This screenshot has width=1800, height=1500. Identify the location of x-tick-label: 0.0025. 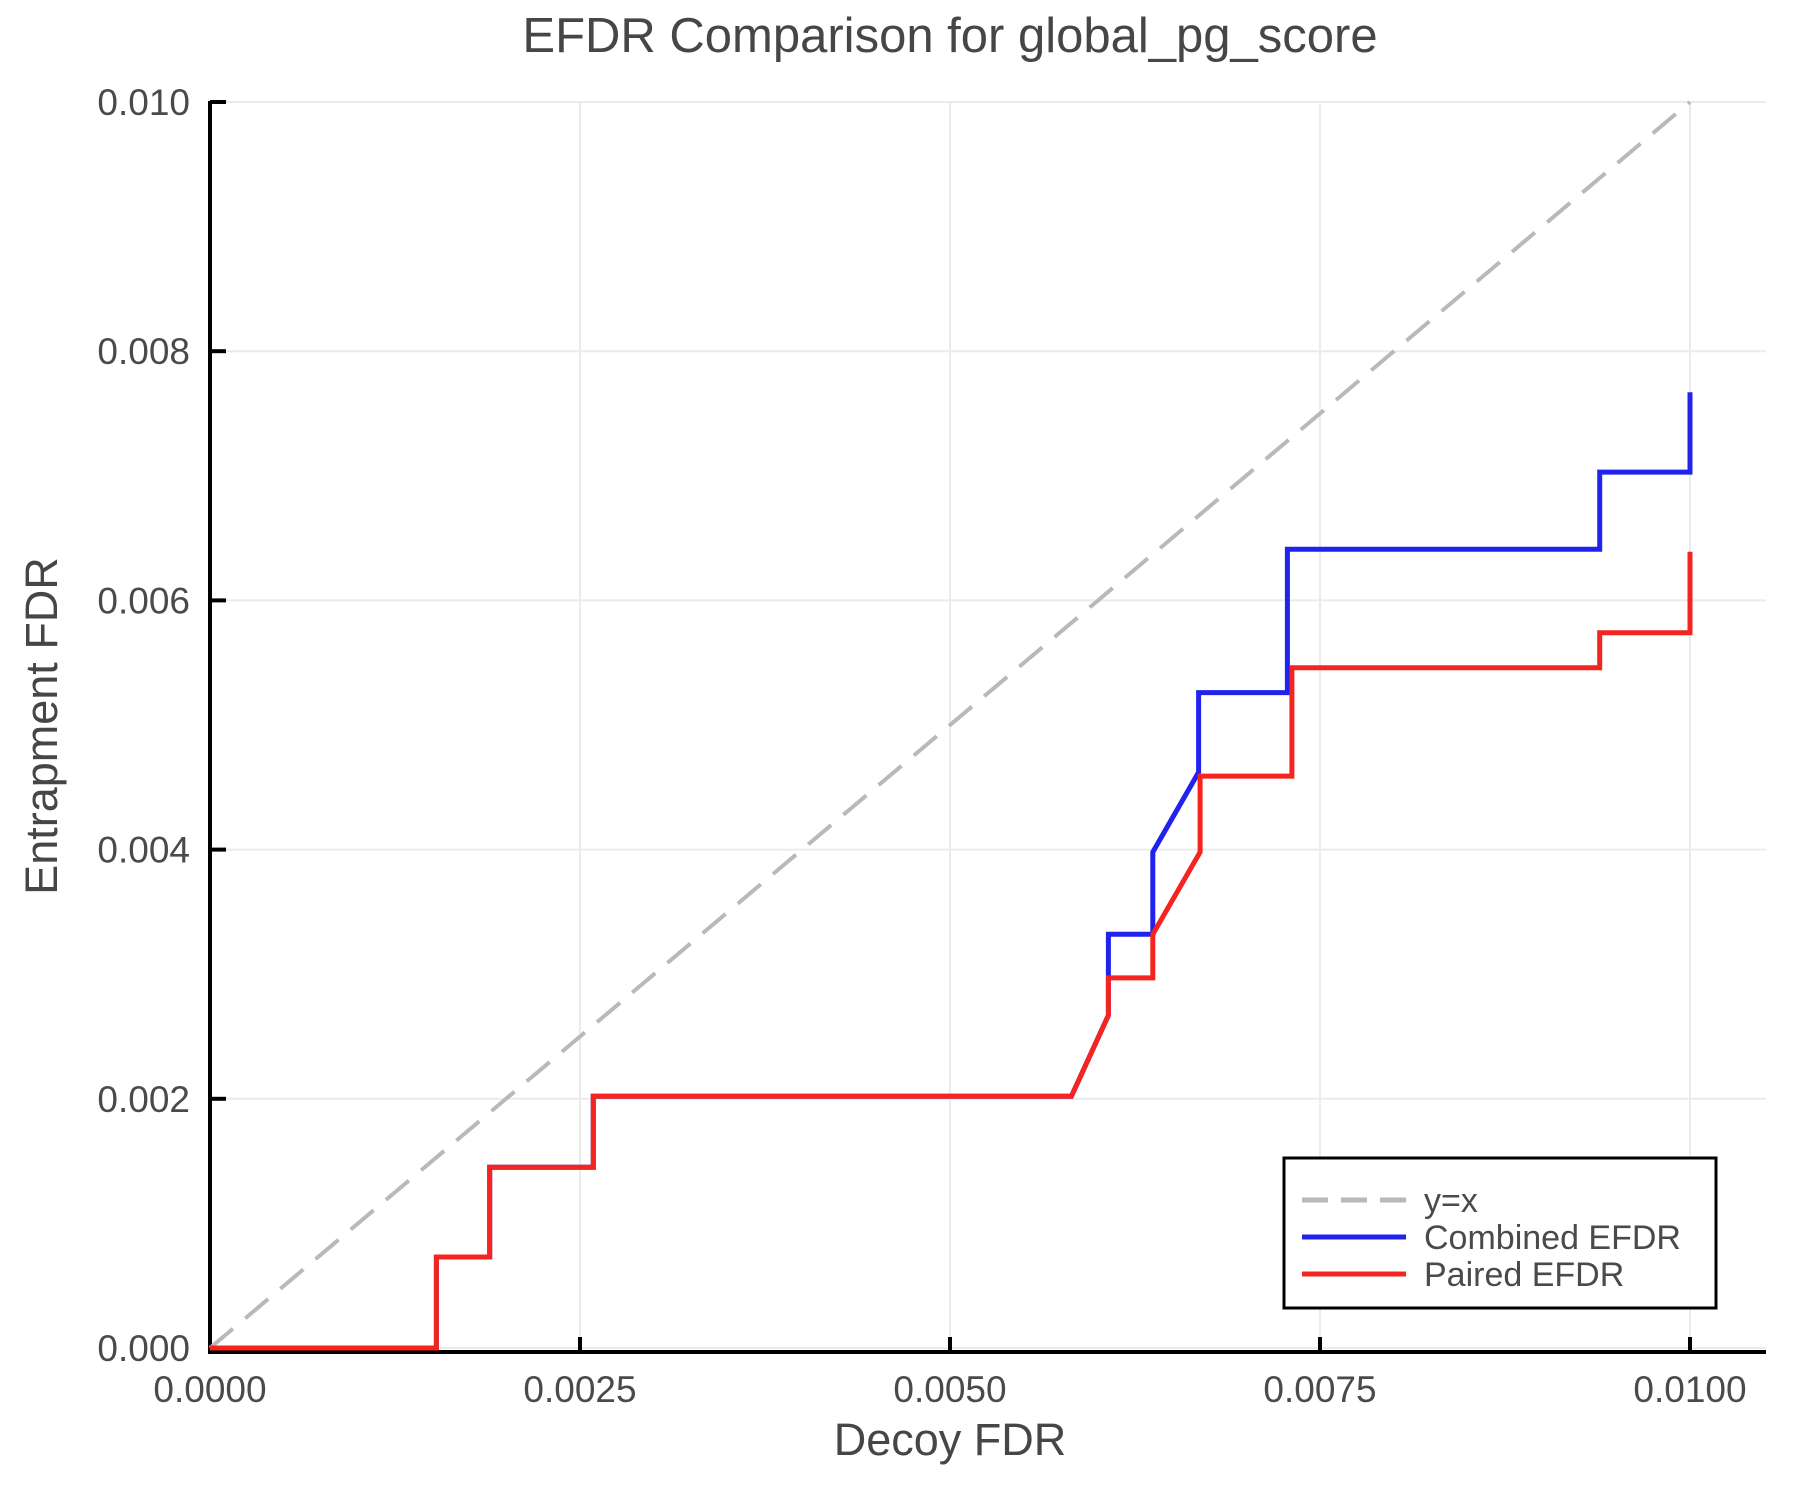
(579, 1389).